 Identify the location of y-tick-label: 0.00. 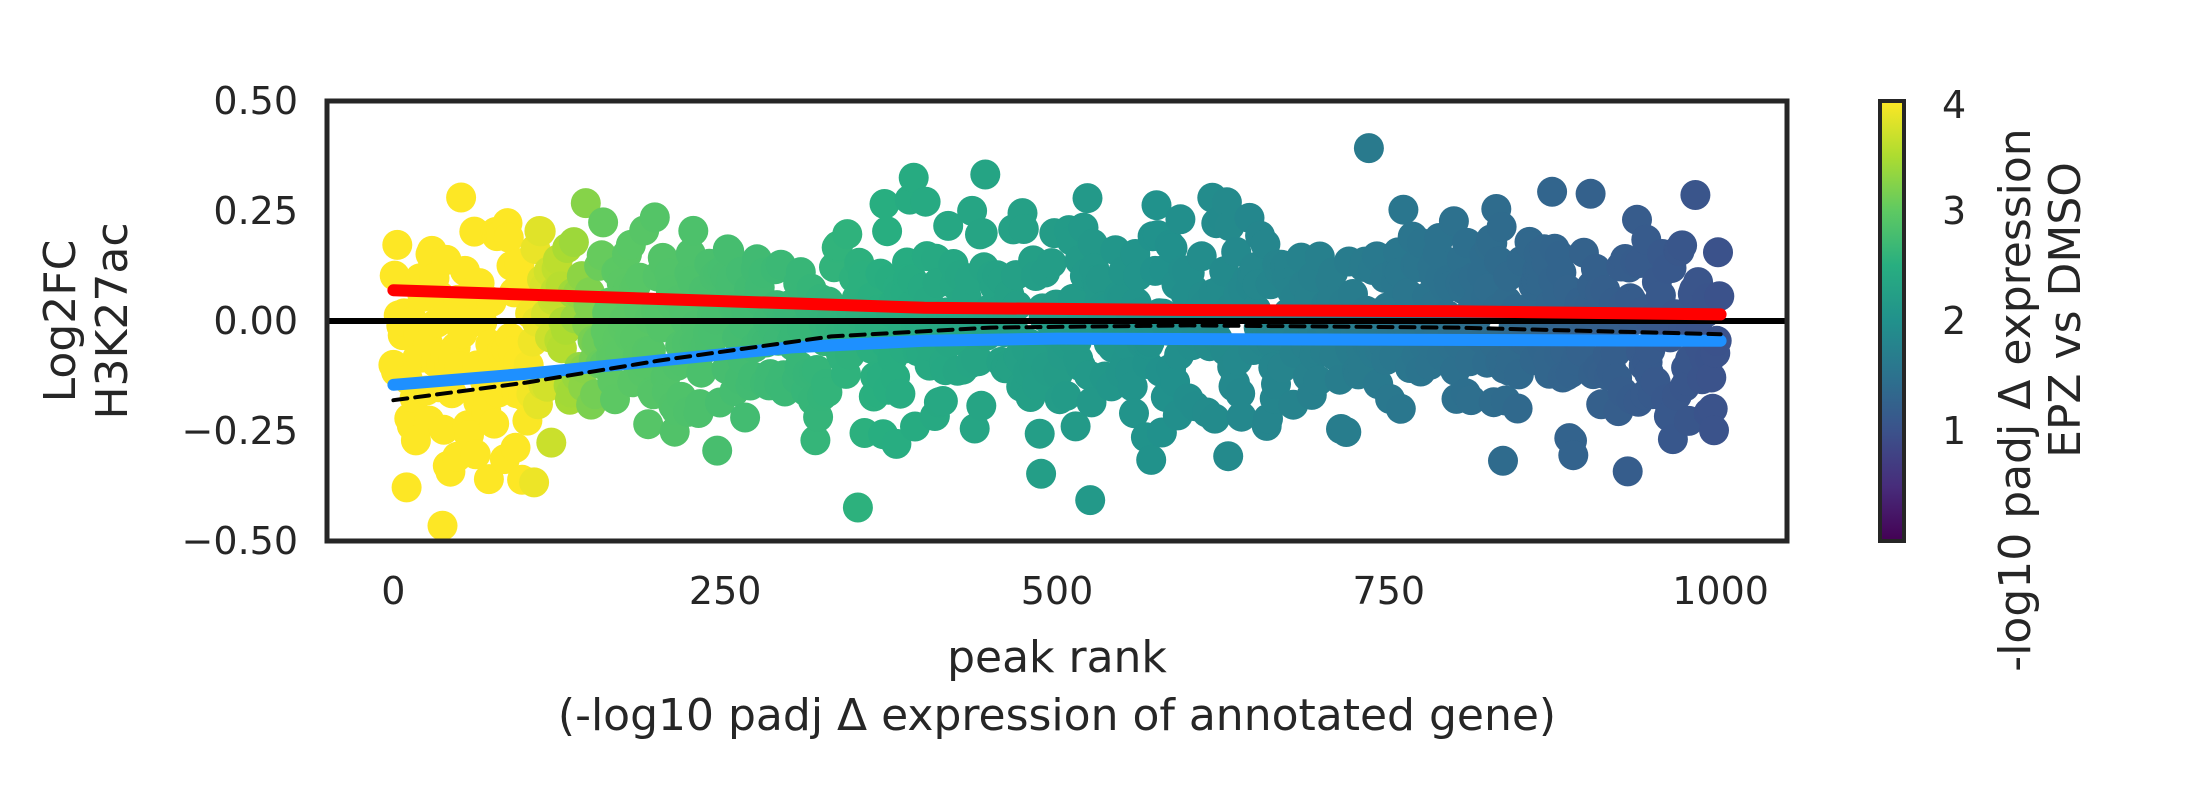
(255, 321).